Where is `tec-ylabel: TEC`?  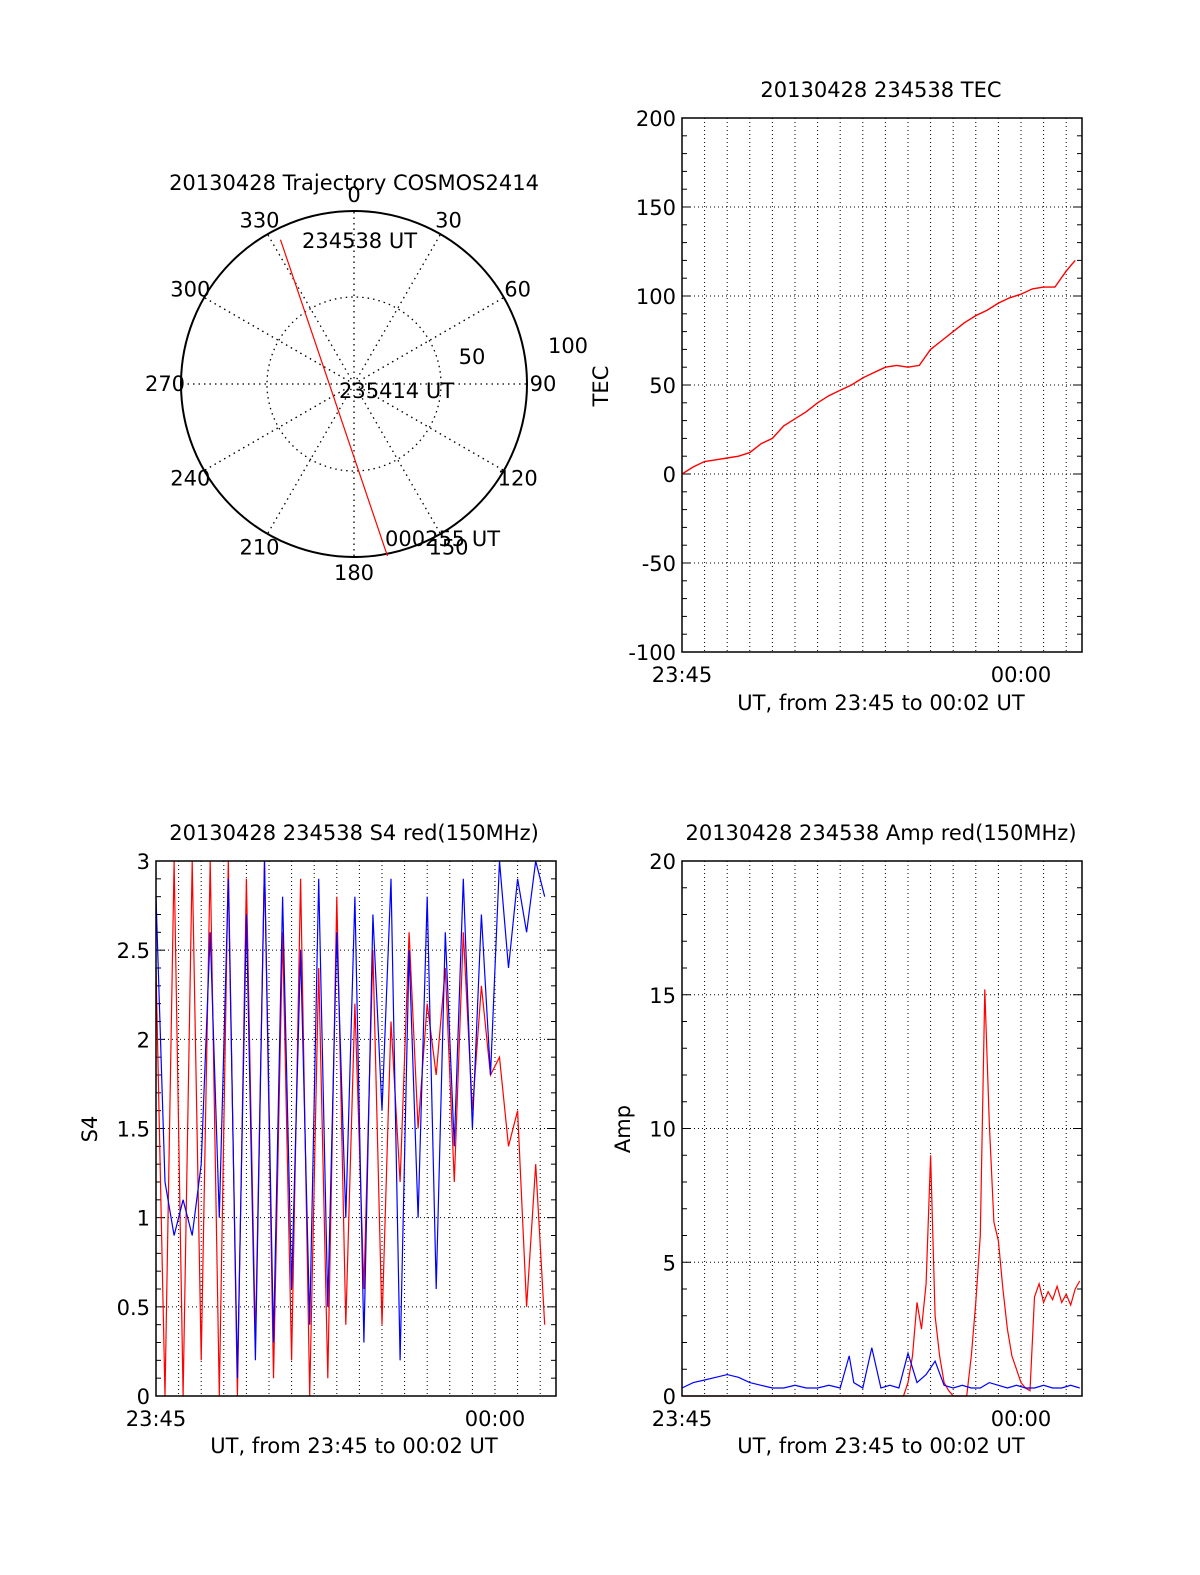
tec-ylabel: TEC is located at coordinates (601, 387).